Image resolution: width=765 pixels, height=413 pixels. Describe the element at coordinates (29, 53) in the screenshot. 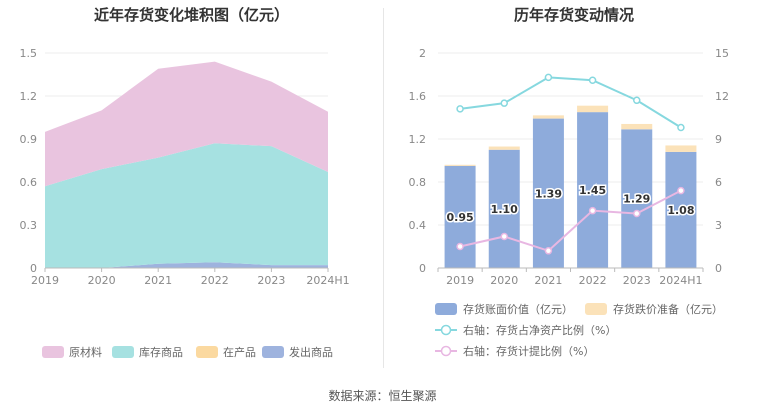

I see `y-tick-label: 1.5` at that location.